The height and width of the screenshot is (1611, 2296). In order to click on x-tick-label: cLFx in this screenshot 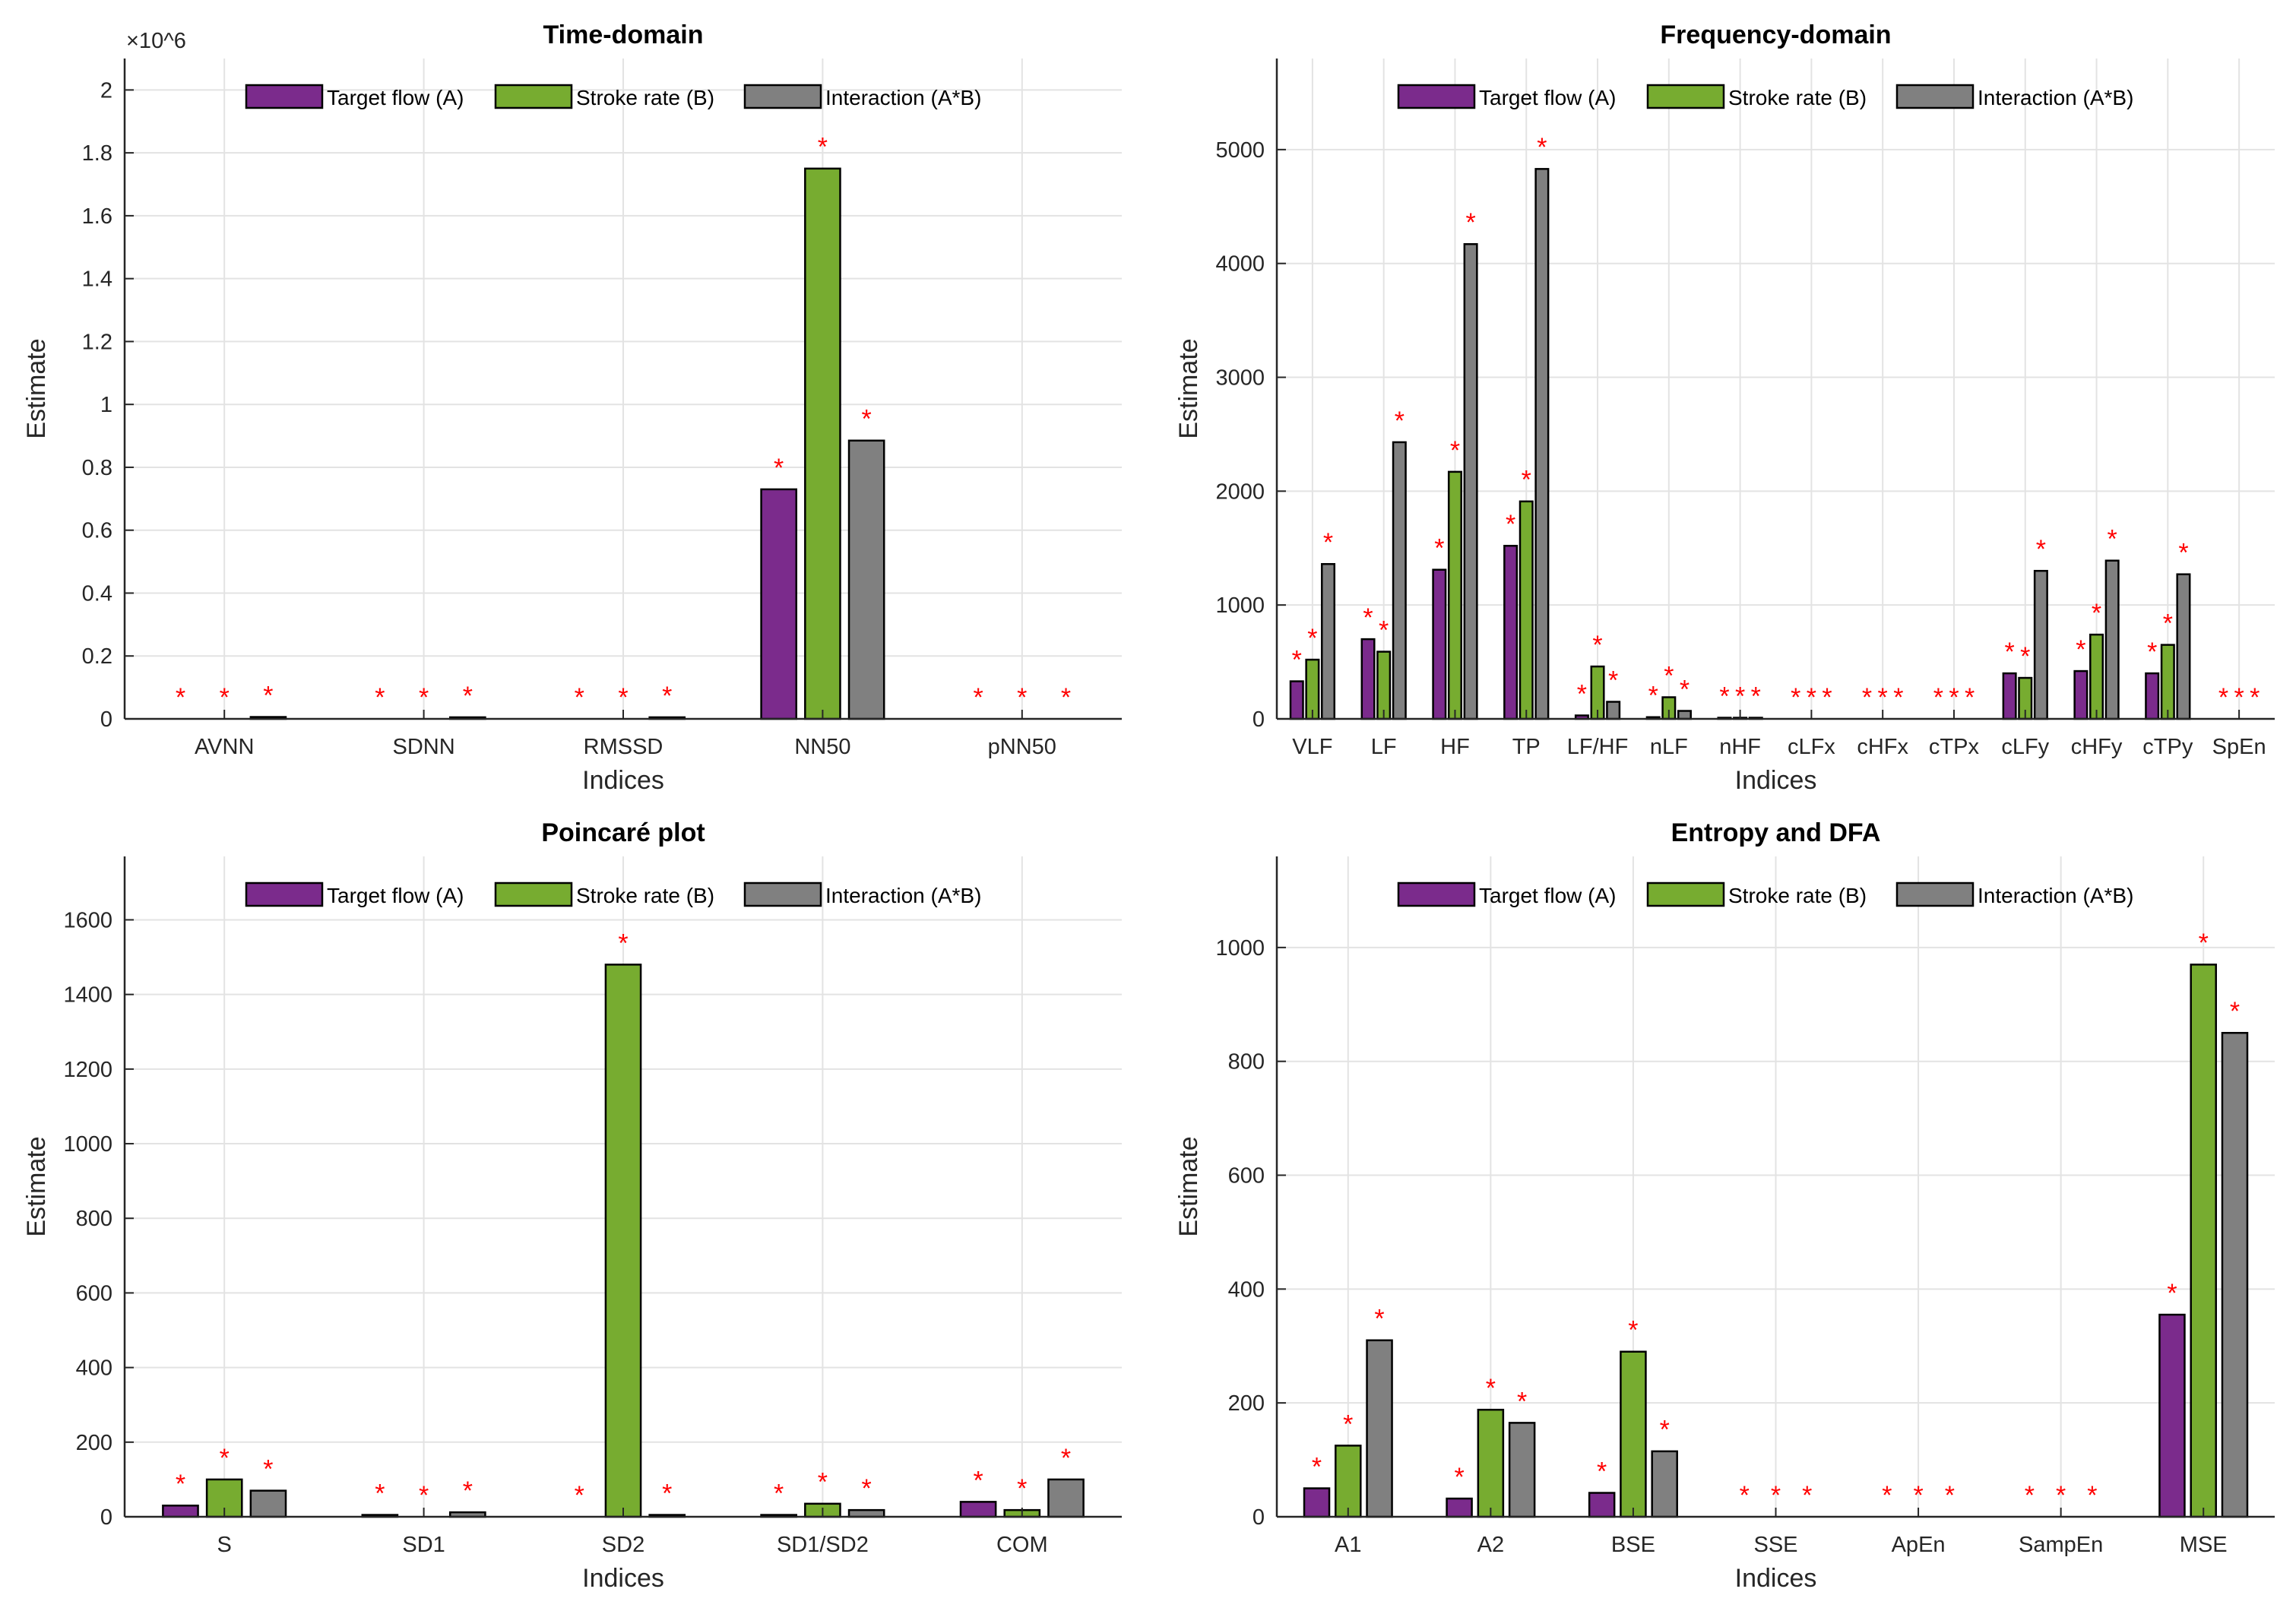, I will do `click(1811, 747)`.